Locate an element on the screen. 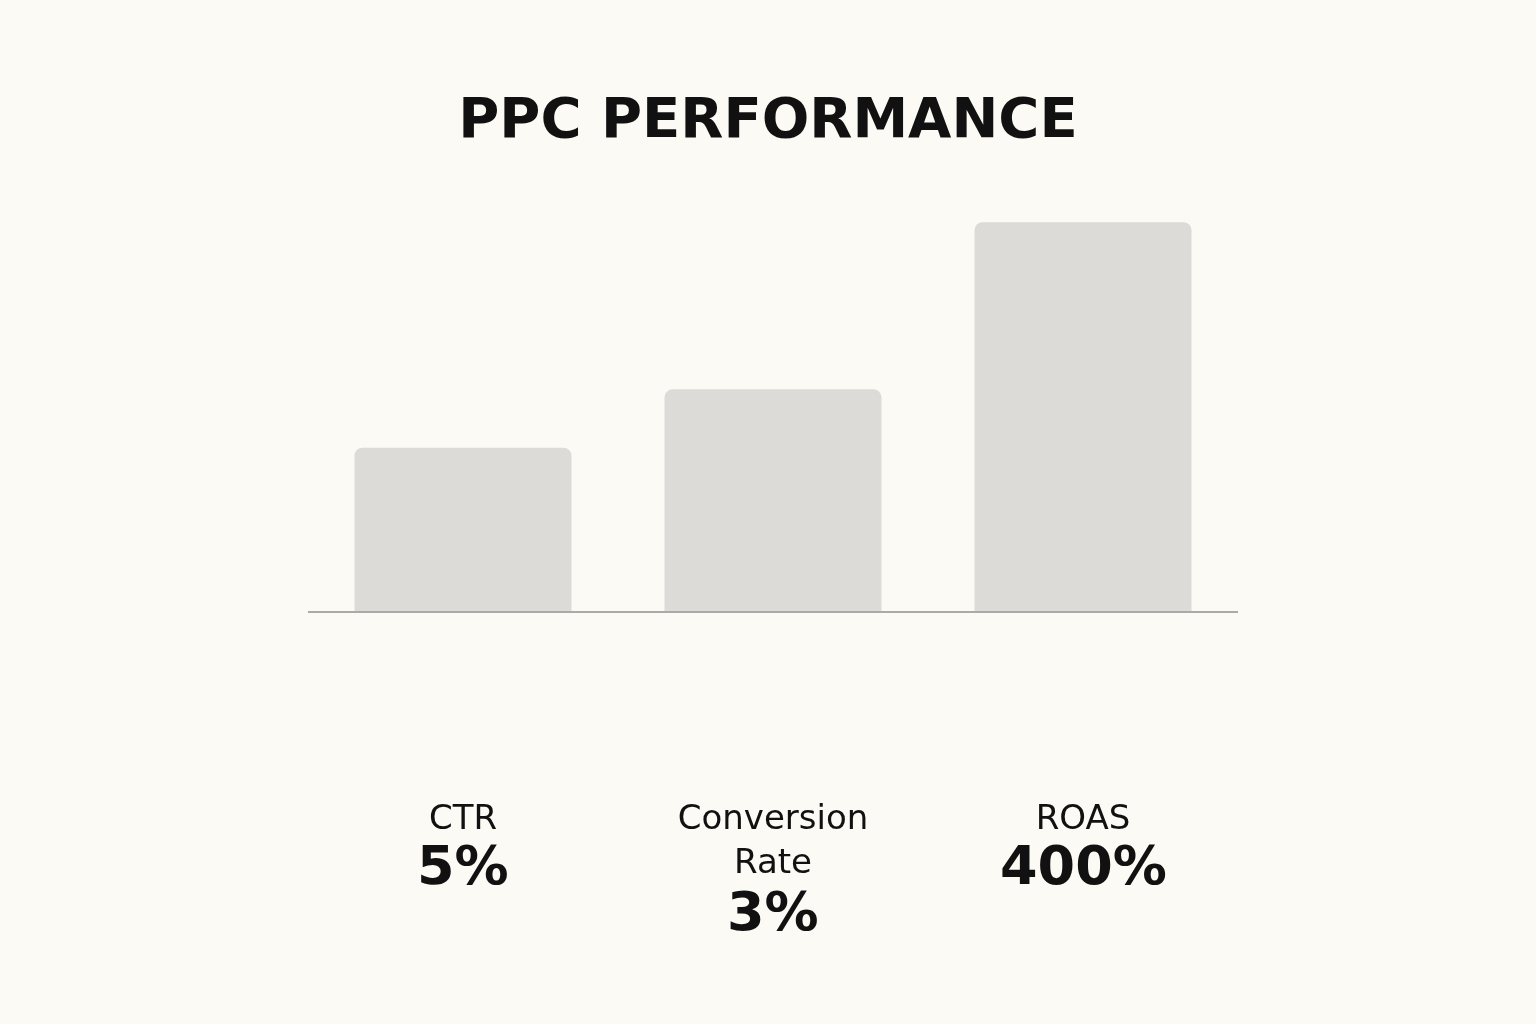 The width and height of the screenshot is (1536, 1024). text: 400% is located at coordinates (1083, 865).